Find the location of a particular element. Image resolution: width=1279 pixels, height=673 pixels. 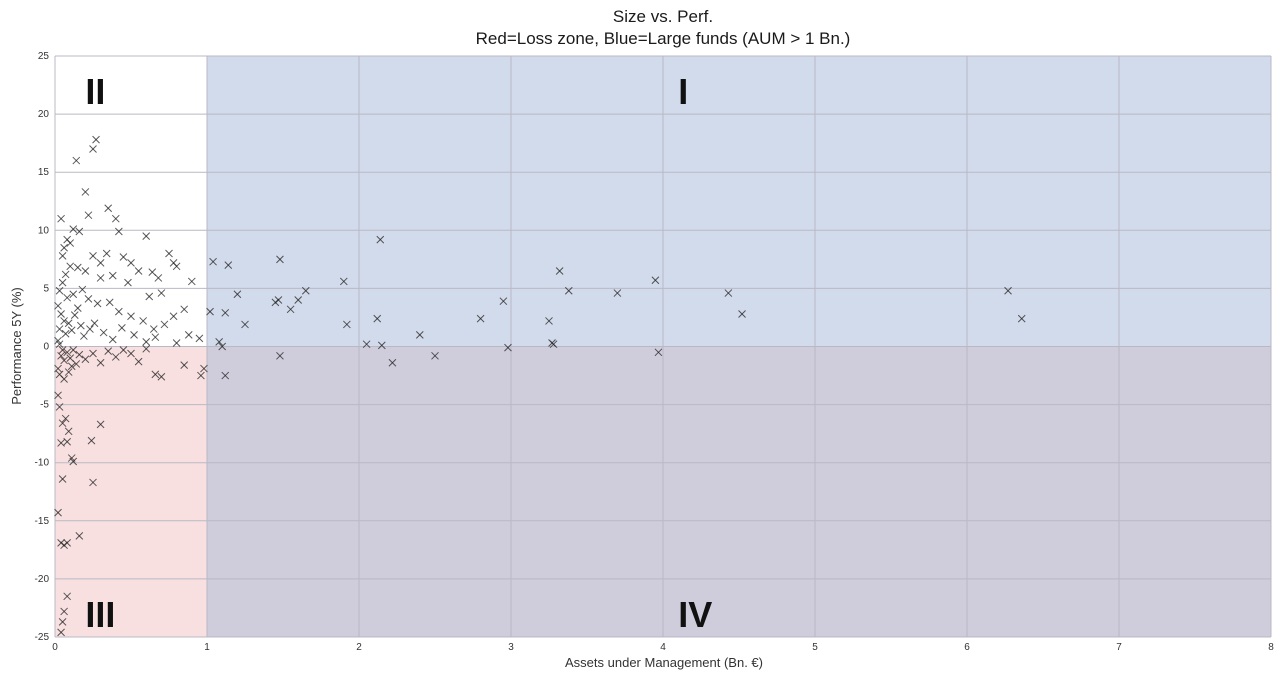

x-axis-label: Assets under Management (Bn. €) is located at coordinates (664, 662).